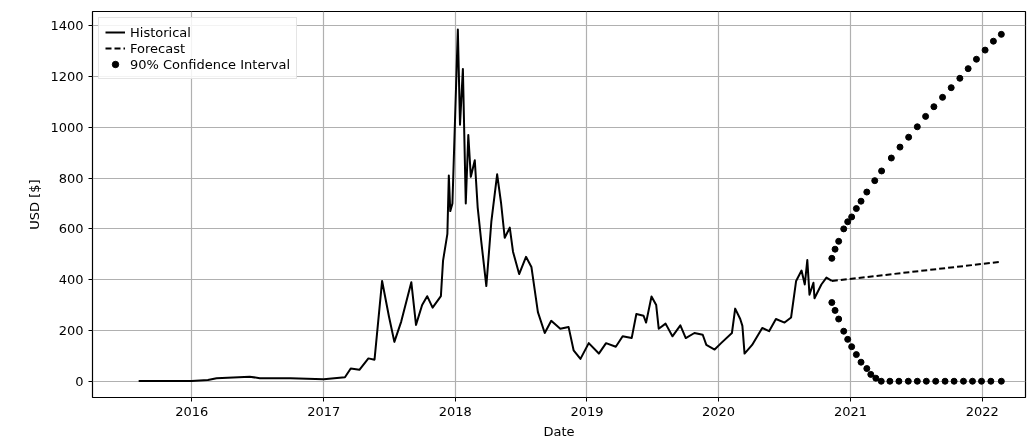 This screenshot has height=441, width=1033. I want to click on x-tick-label: 2020, so click(719, 411).